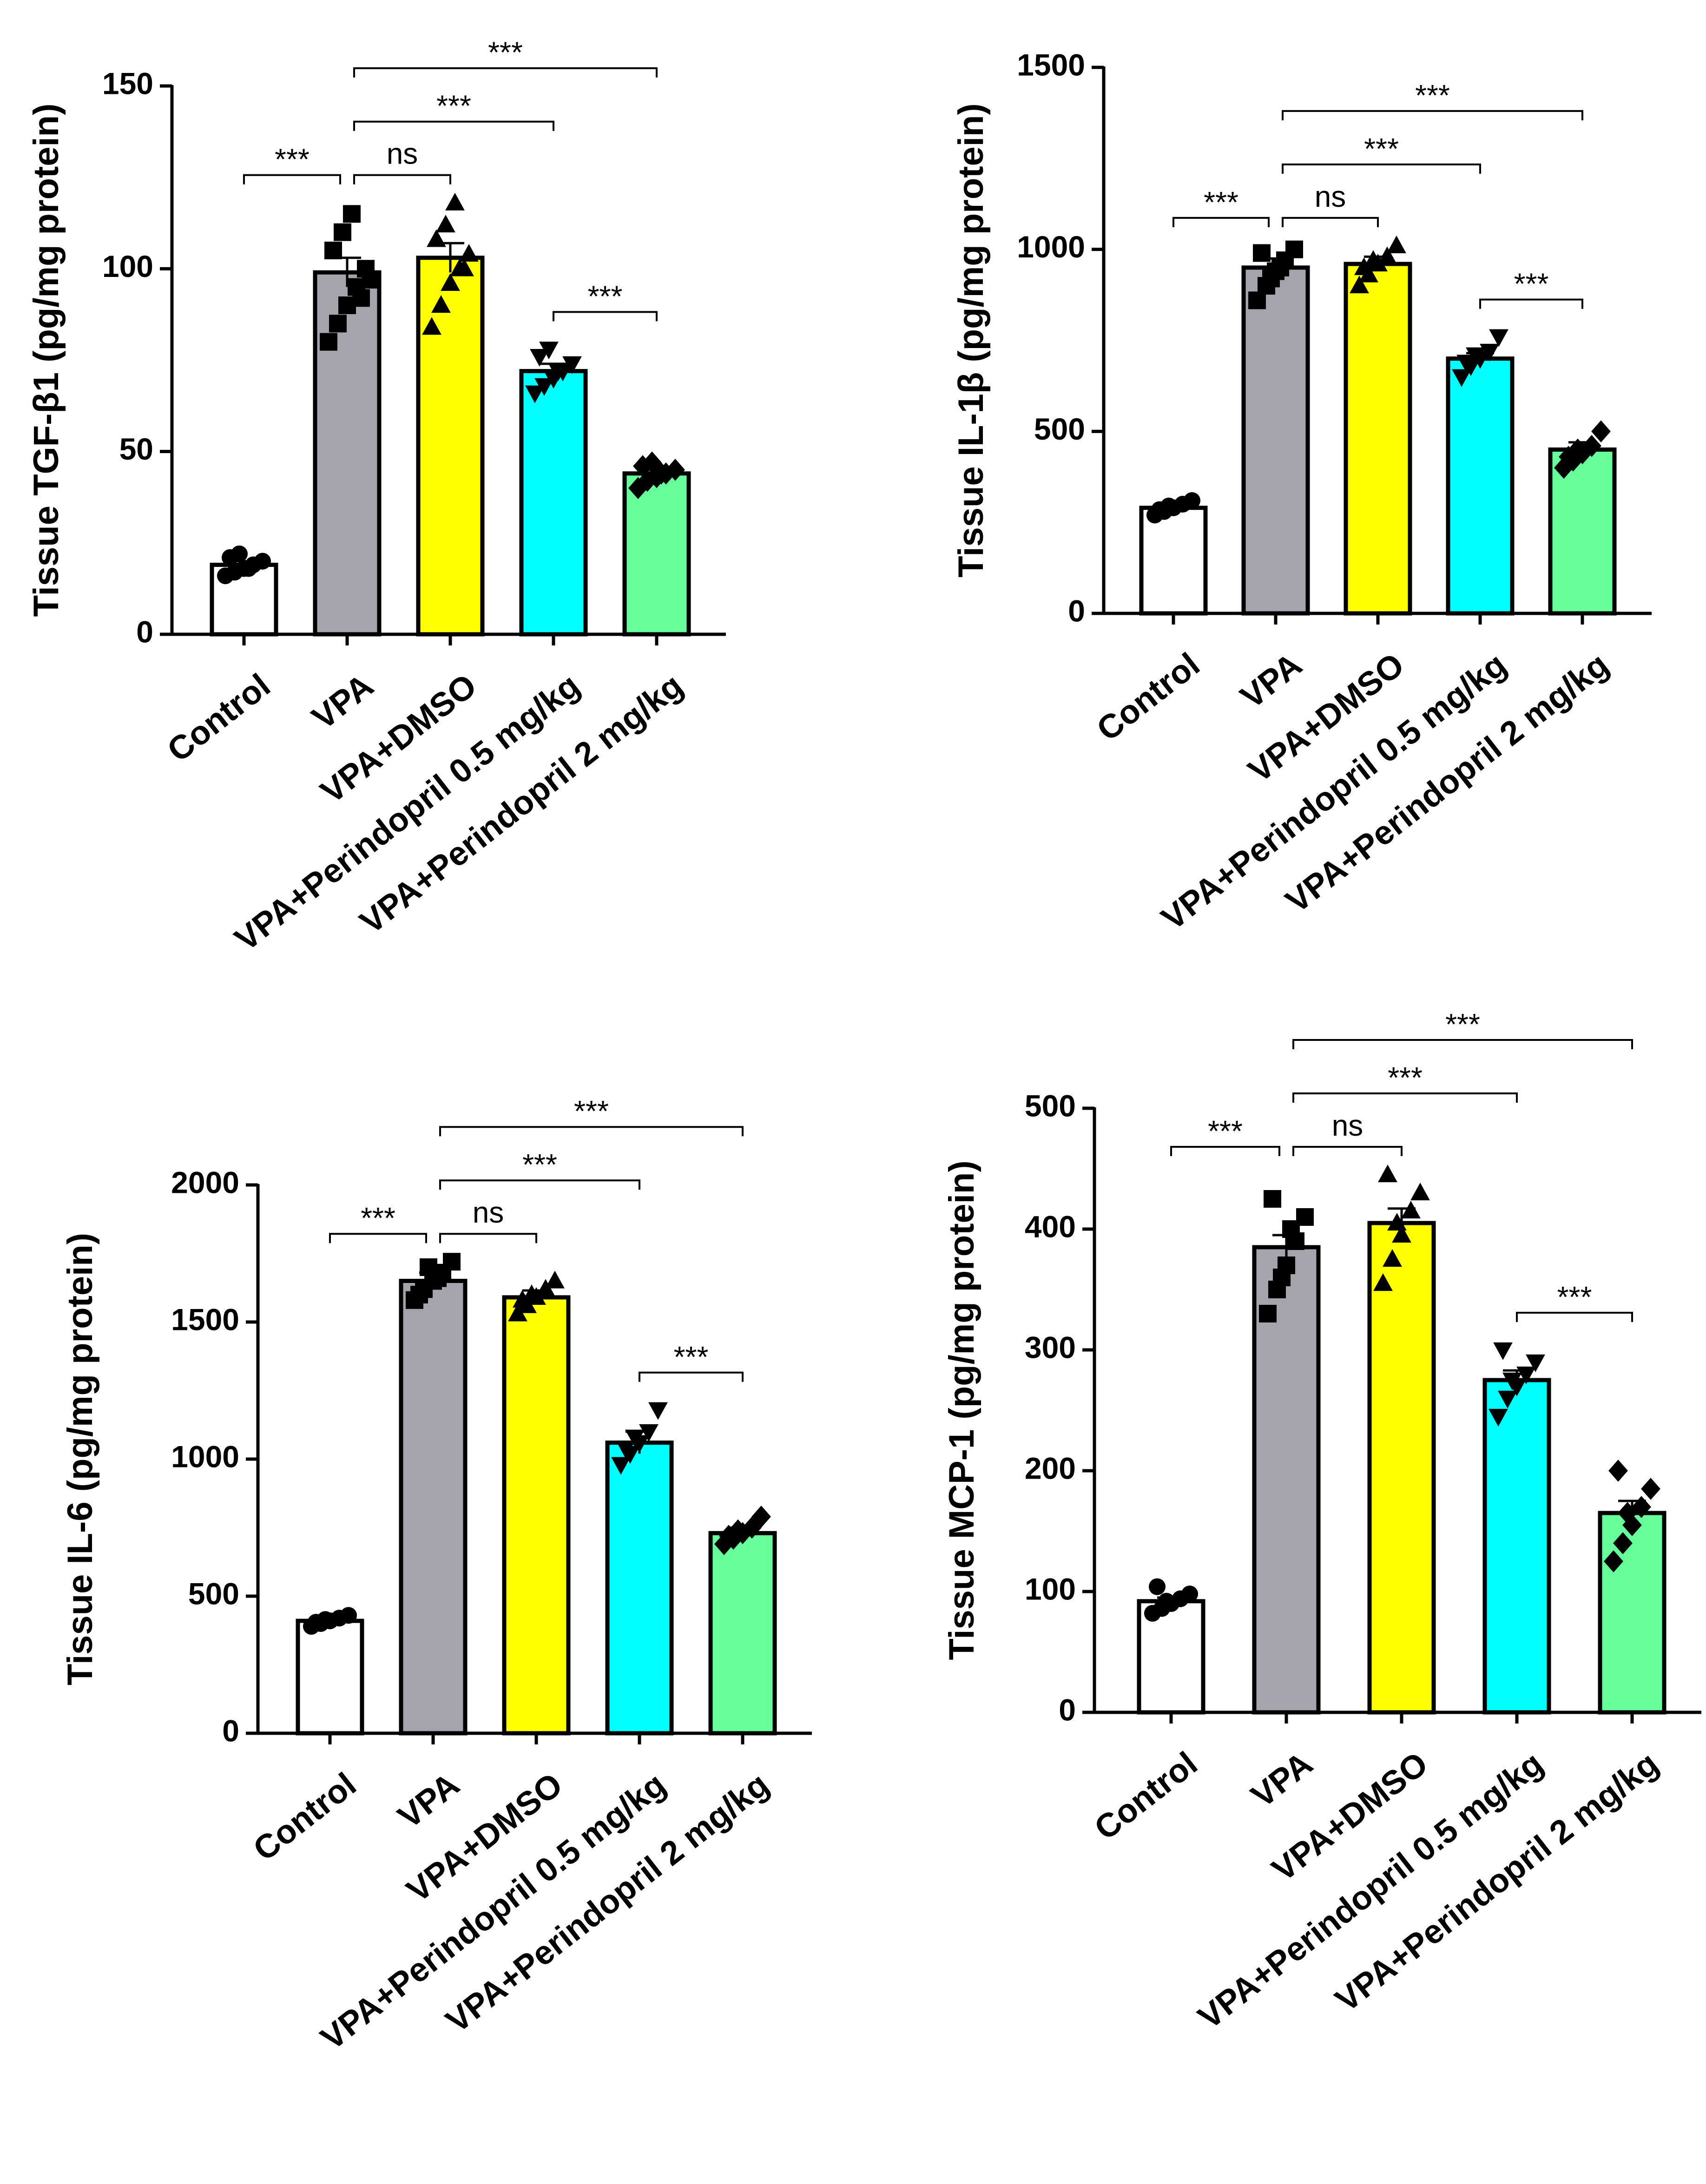 This screenshot has width=1706, height=2184. What do you see at coordinates (971, 340) in the screenshot?
I see `y-axis-label: Tissue IL-1β (pg/mg protein)` at bounding box center [971, 340].